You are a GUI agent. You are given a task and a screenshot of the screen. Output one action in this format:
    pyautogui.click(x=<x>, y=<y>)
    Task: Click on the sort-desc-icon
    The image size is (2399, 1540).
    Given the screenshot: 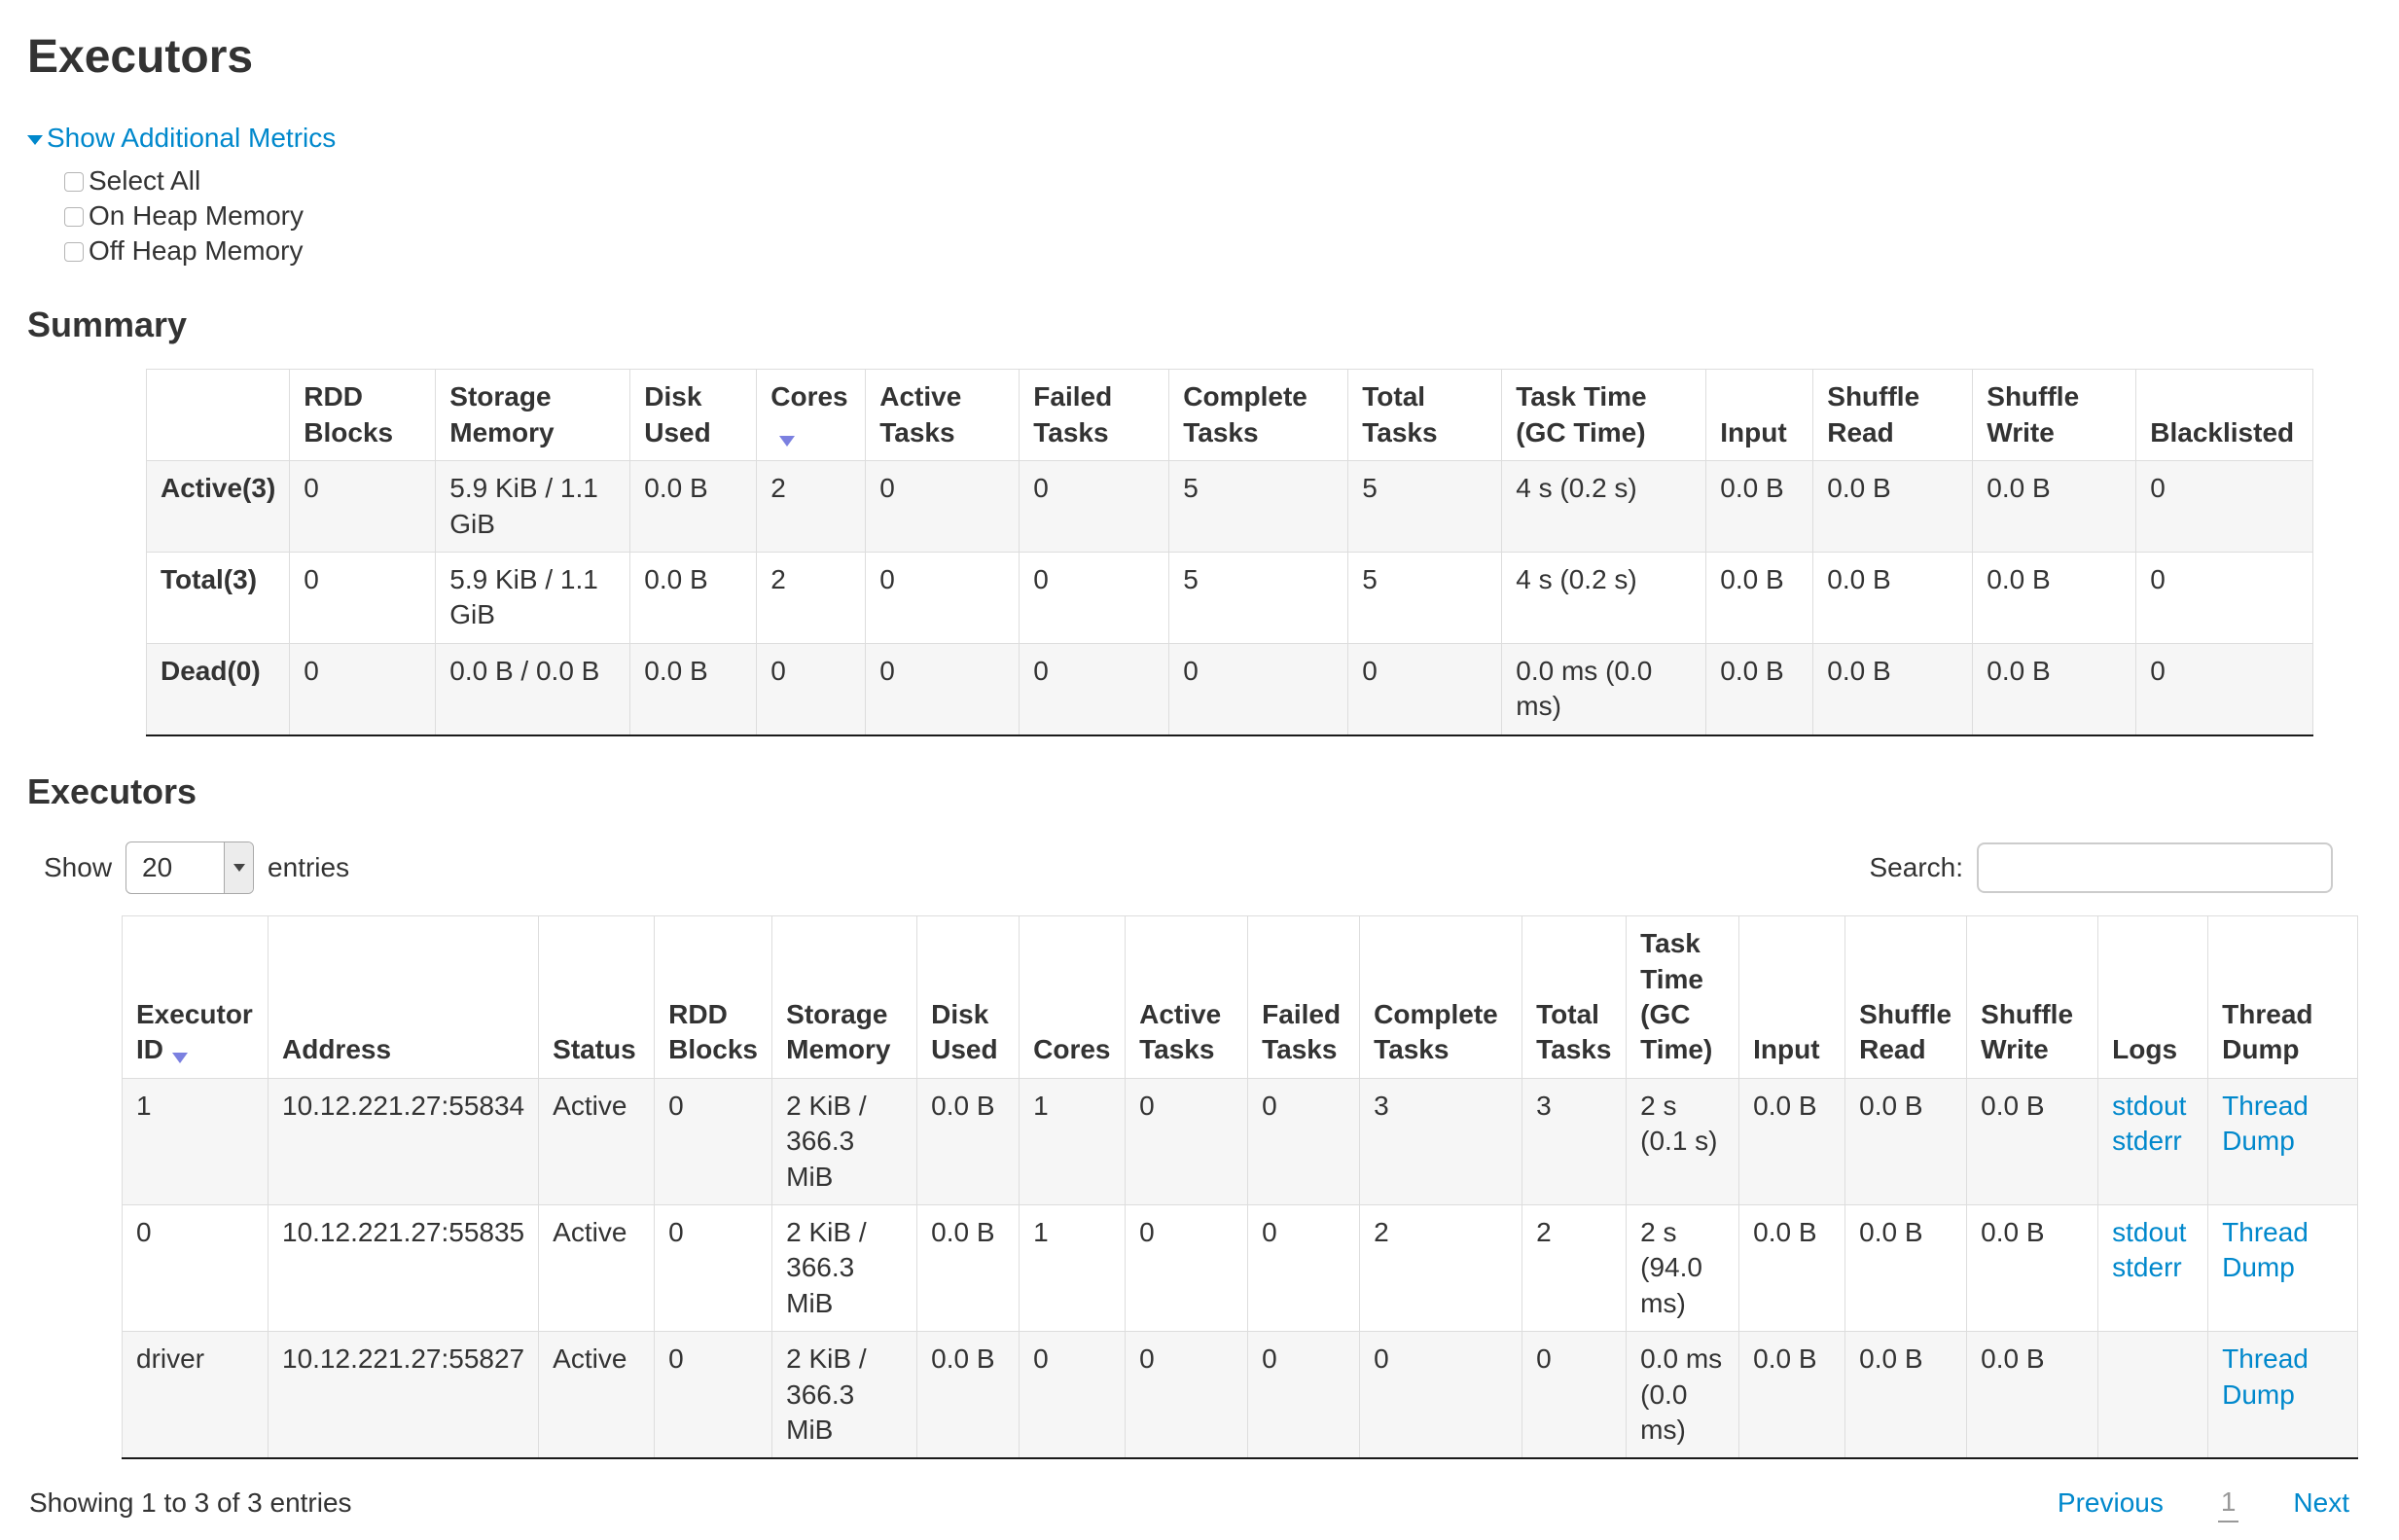 What is the action you would take?
    pyautogui.click(x=180, y=1058)
    